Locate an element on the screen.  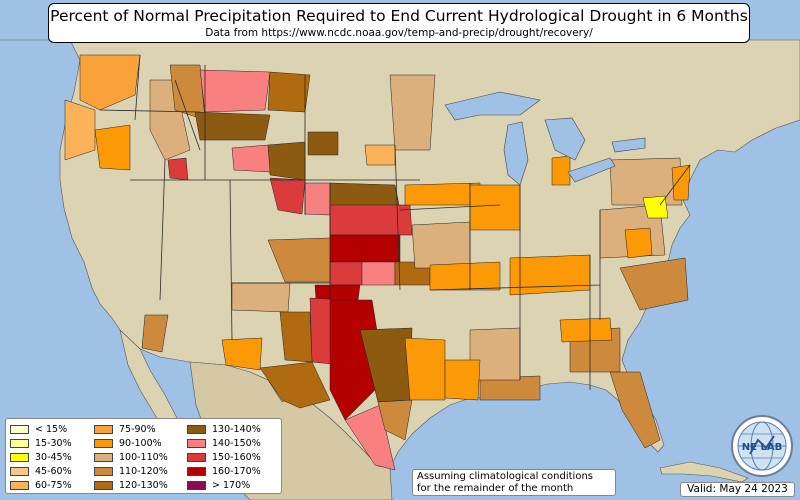
legend-item: < 15% is located at coordinates (41, 429).